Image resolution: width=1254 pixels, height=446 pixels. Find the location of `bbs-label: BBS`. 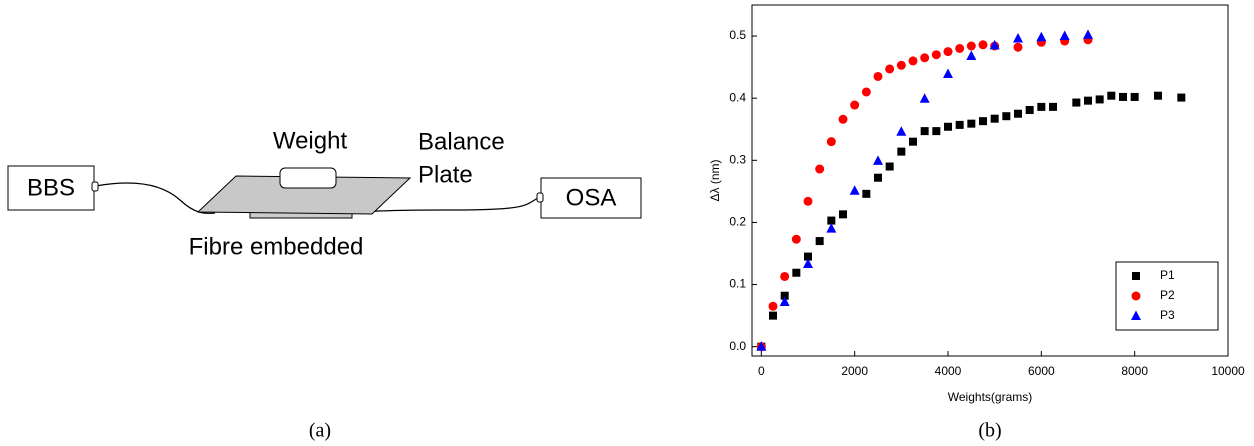

bbs-label: BBS is located at coordinates (51, 187).